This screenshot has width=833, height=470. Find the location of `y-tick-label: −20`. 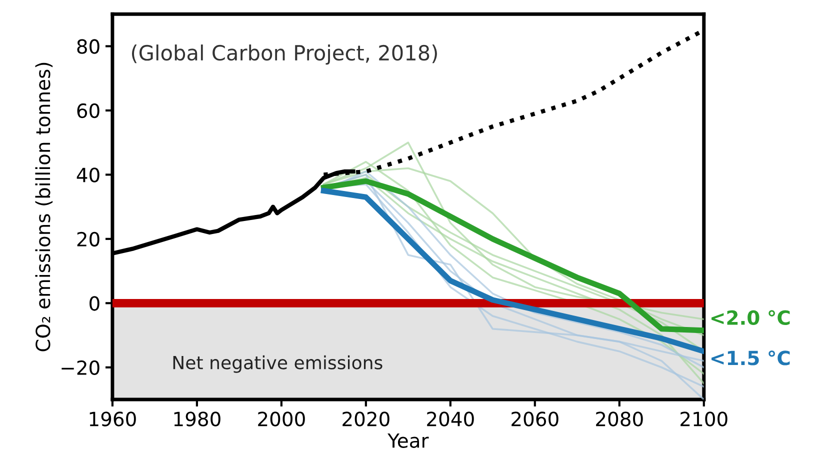

y-tick-label: −20 is located at coordinates (81, 368).